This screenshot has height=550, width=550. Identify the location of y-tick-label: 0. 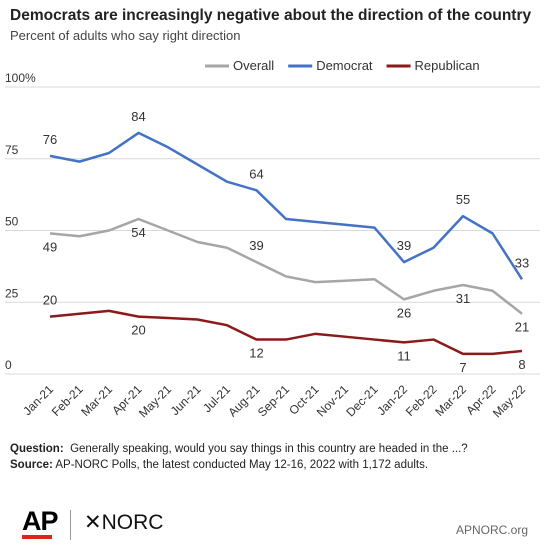
(8, 365).